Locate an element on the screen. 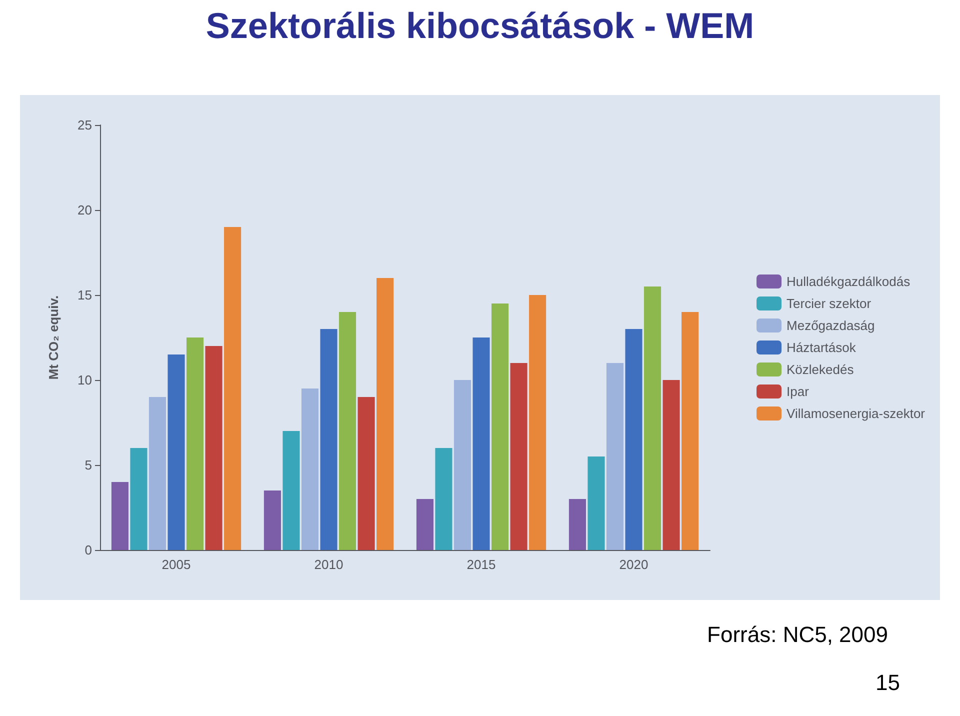 Image resolution: width=960 pixels, height=716 pixels. legend-label: Mezőgazdaság is located at coordinates (830, 325).